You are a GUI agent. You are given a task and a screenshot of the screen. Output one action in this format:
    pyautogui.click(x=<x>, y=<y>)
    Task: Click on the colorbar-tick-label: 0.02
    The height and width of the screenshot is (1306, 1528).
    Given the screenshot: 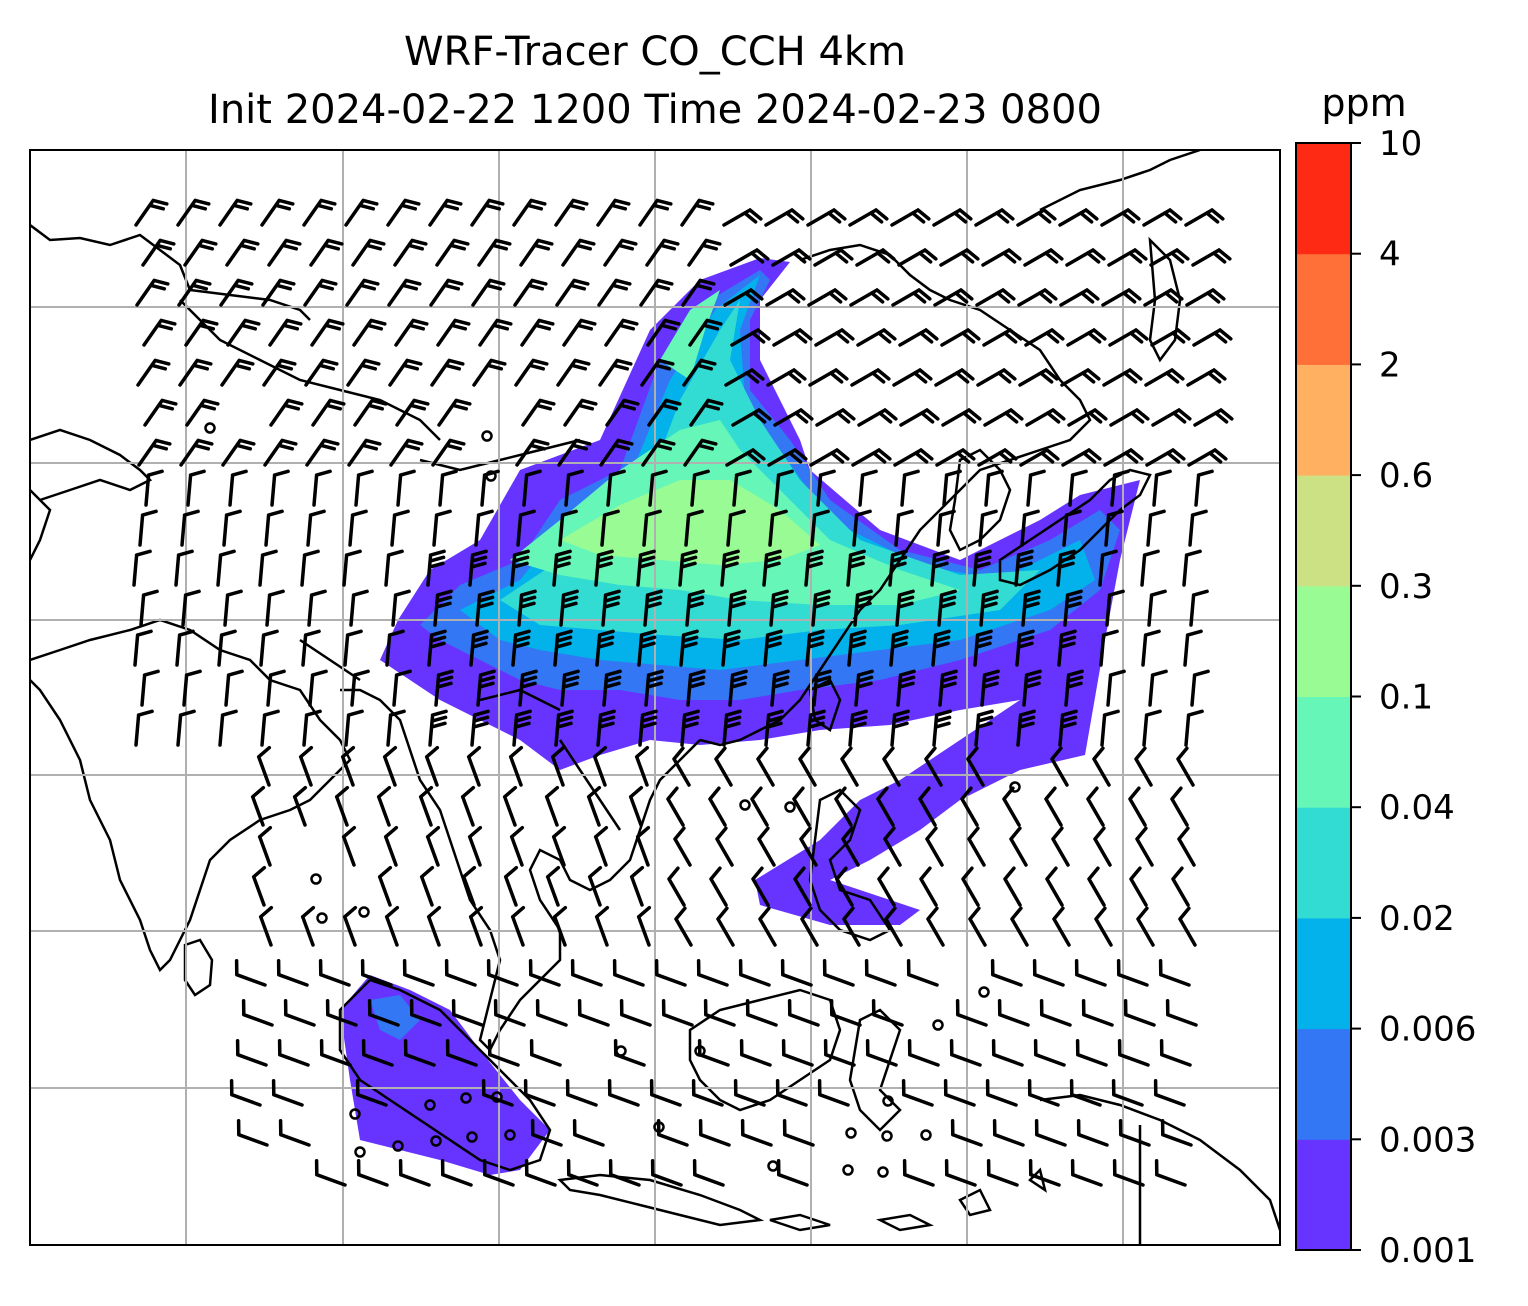 What is the action you would take?
    pyautogui.click(x=1417, y=919)
    